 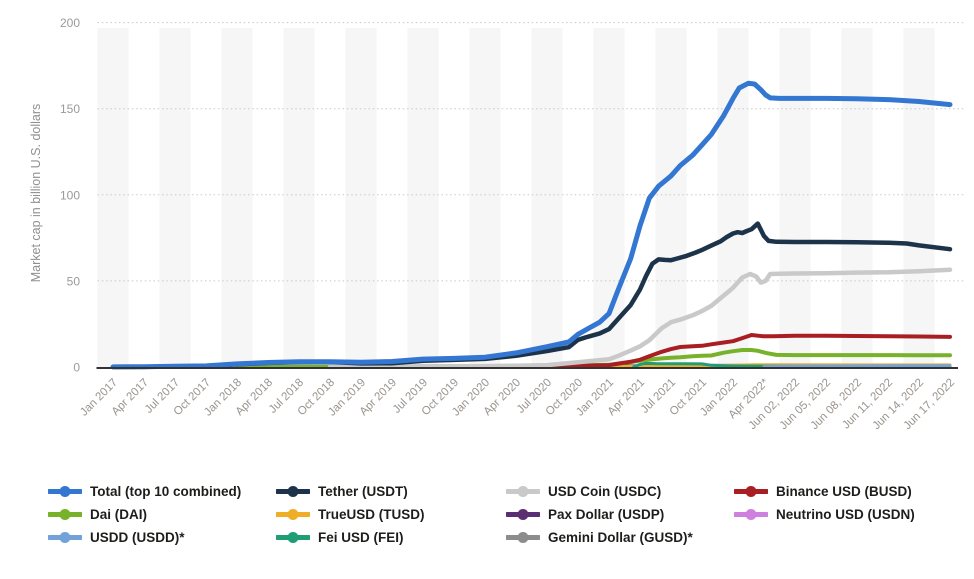 I want to click on legend-item-busd: Binance USD (BUSD), so click(x=854, y=491).